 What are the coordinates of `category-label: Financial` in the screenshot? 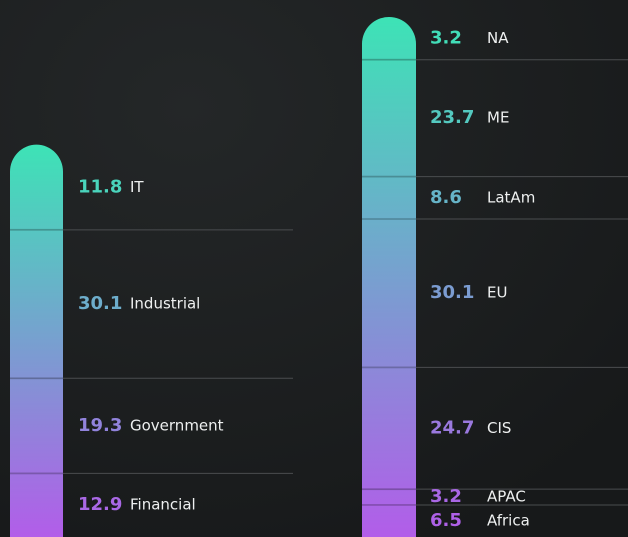 It's located at (163, 505).